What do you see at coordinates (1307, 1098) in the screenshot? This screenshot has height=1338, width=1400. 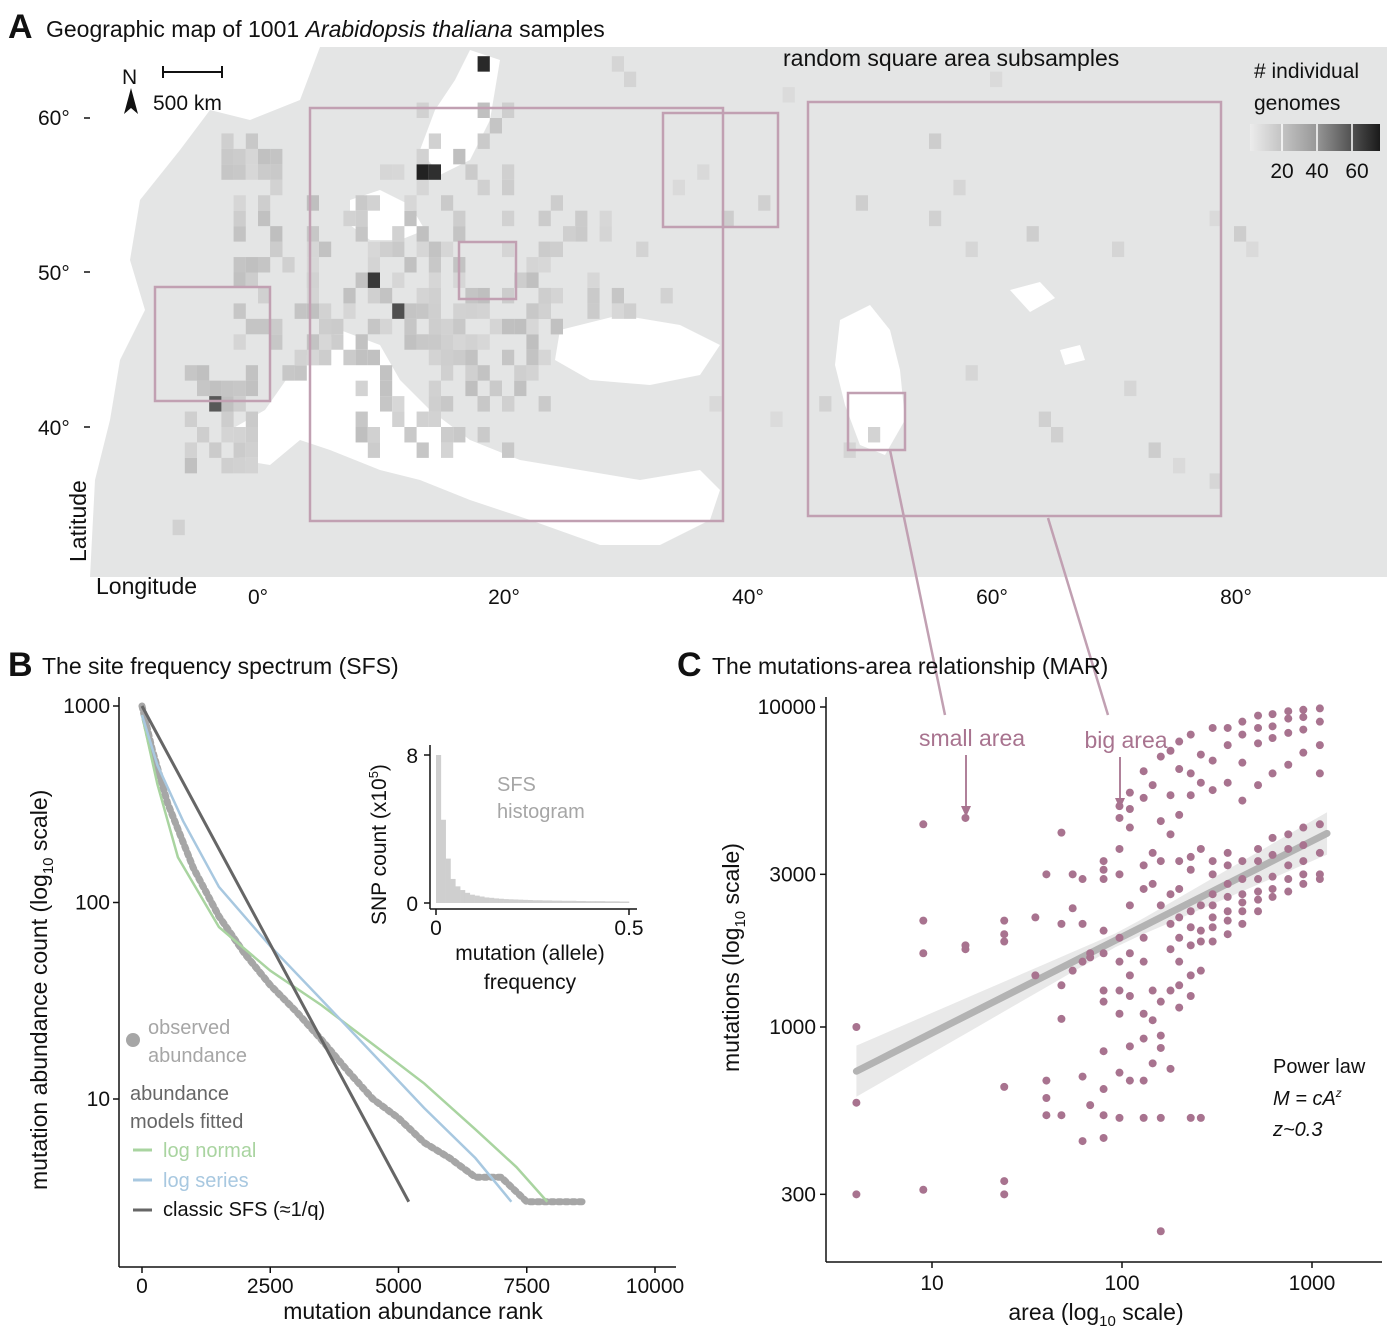 I see `powerlaw-2: M = cAz` at bounding box center [1307, 1098].